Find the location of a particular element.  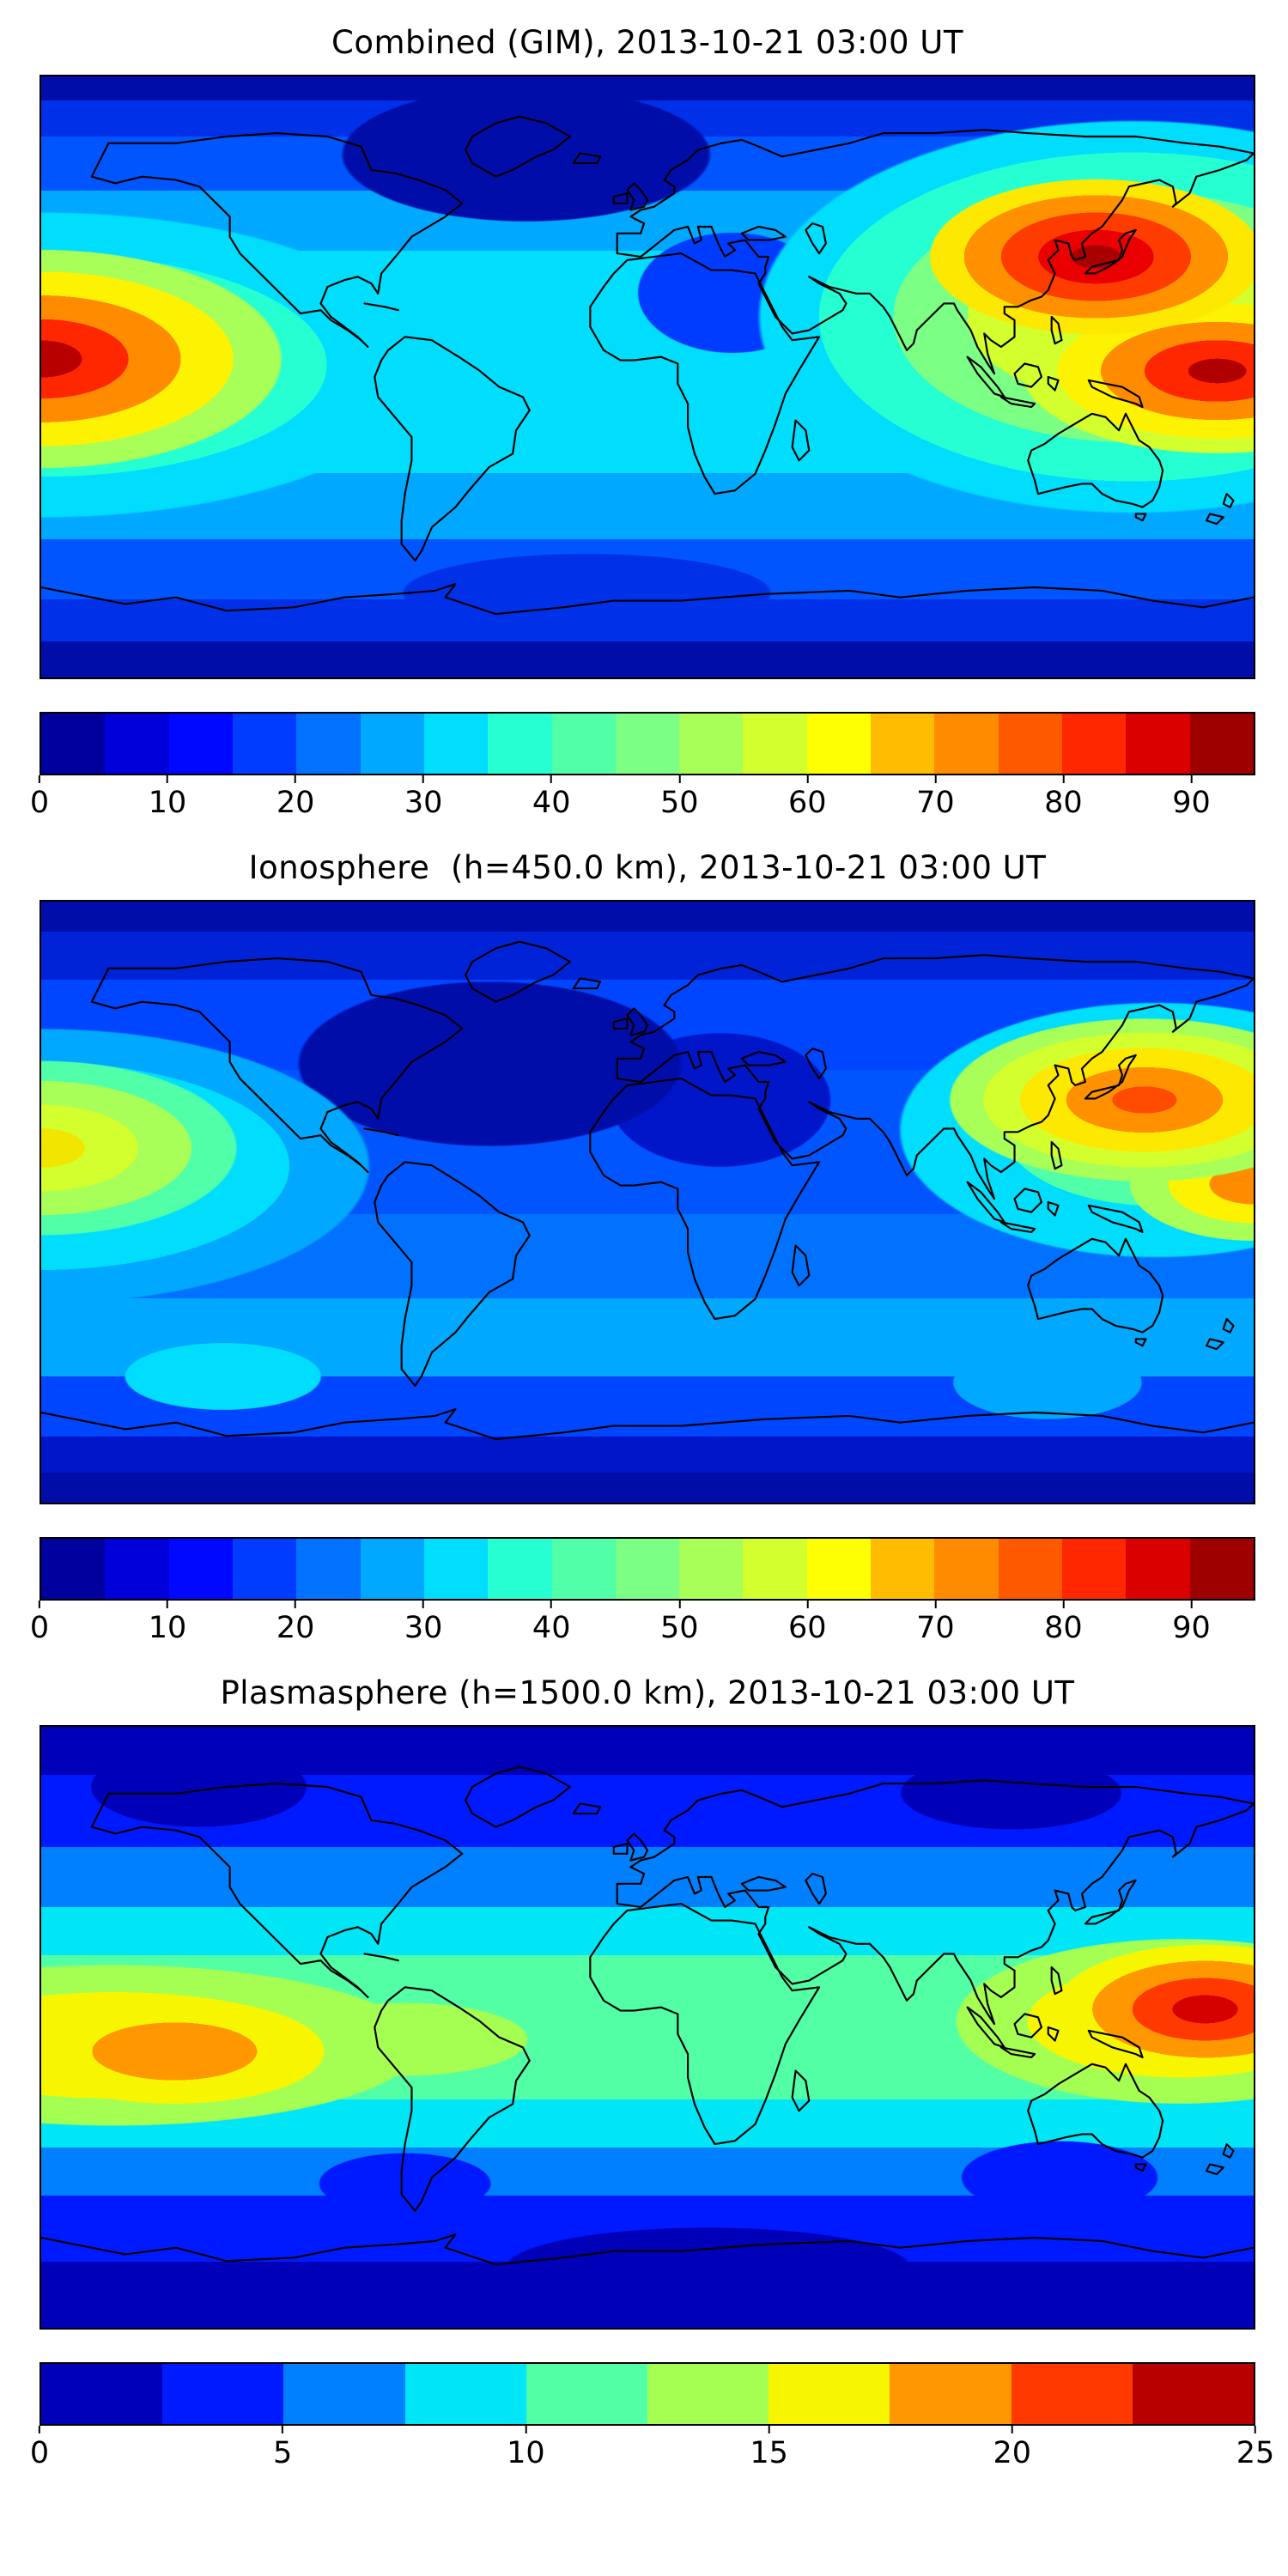

colorbar-combined is located at coordinates (647, 744).